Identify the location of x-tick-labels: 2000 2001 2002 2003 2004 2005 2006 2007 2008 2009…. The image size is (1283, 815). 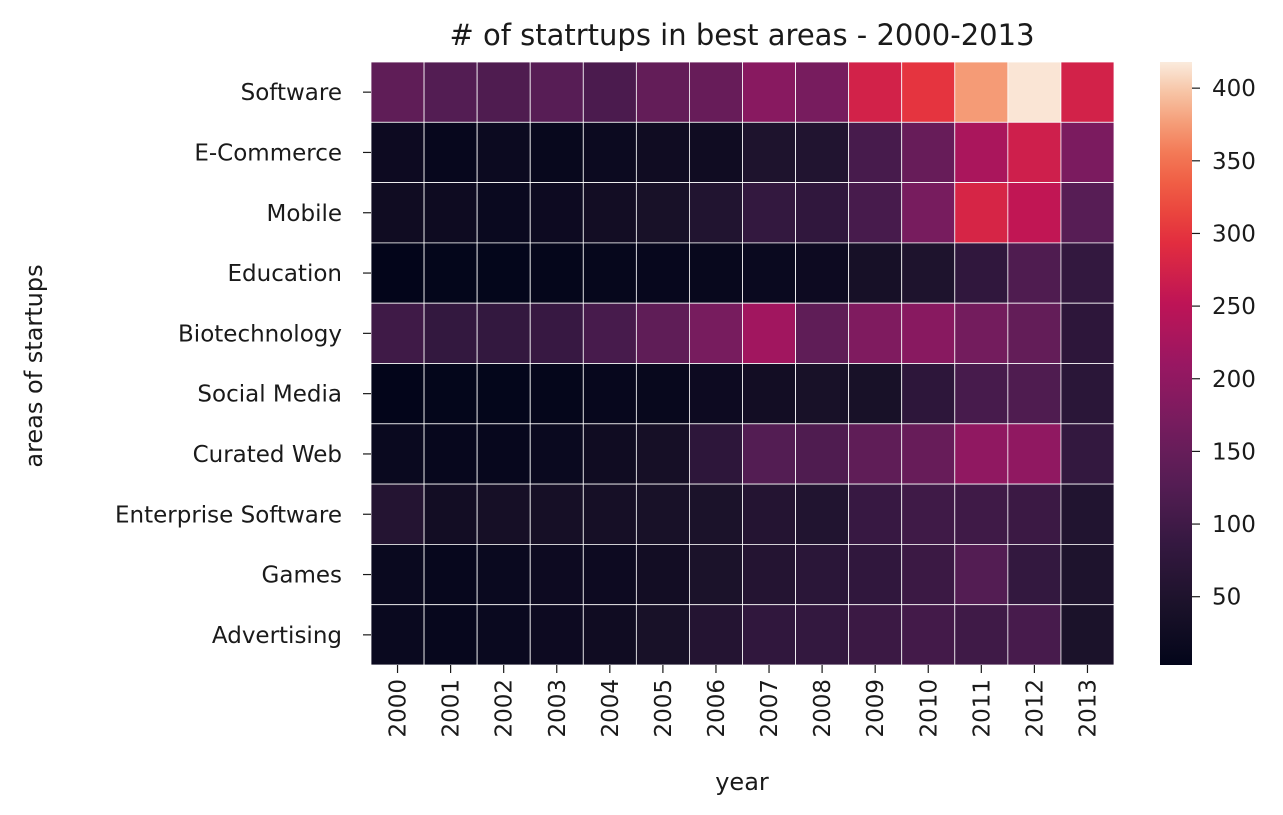
(743, 701).